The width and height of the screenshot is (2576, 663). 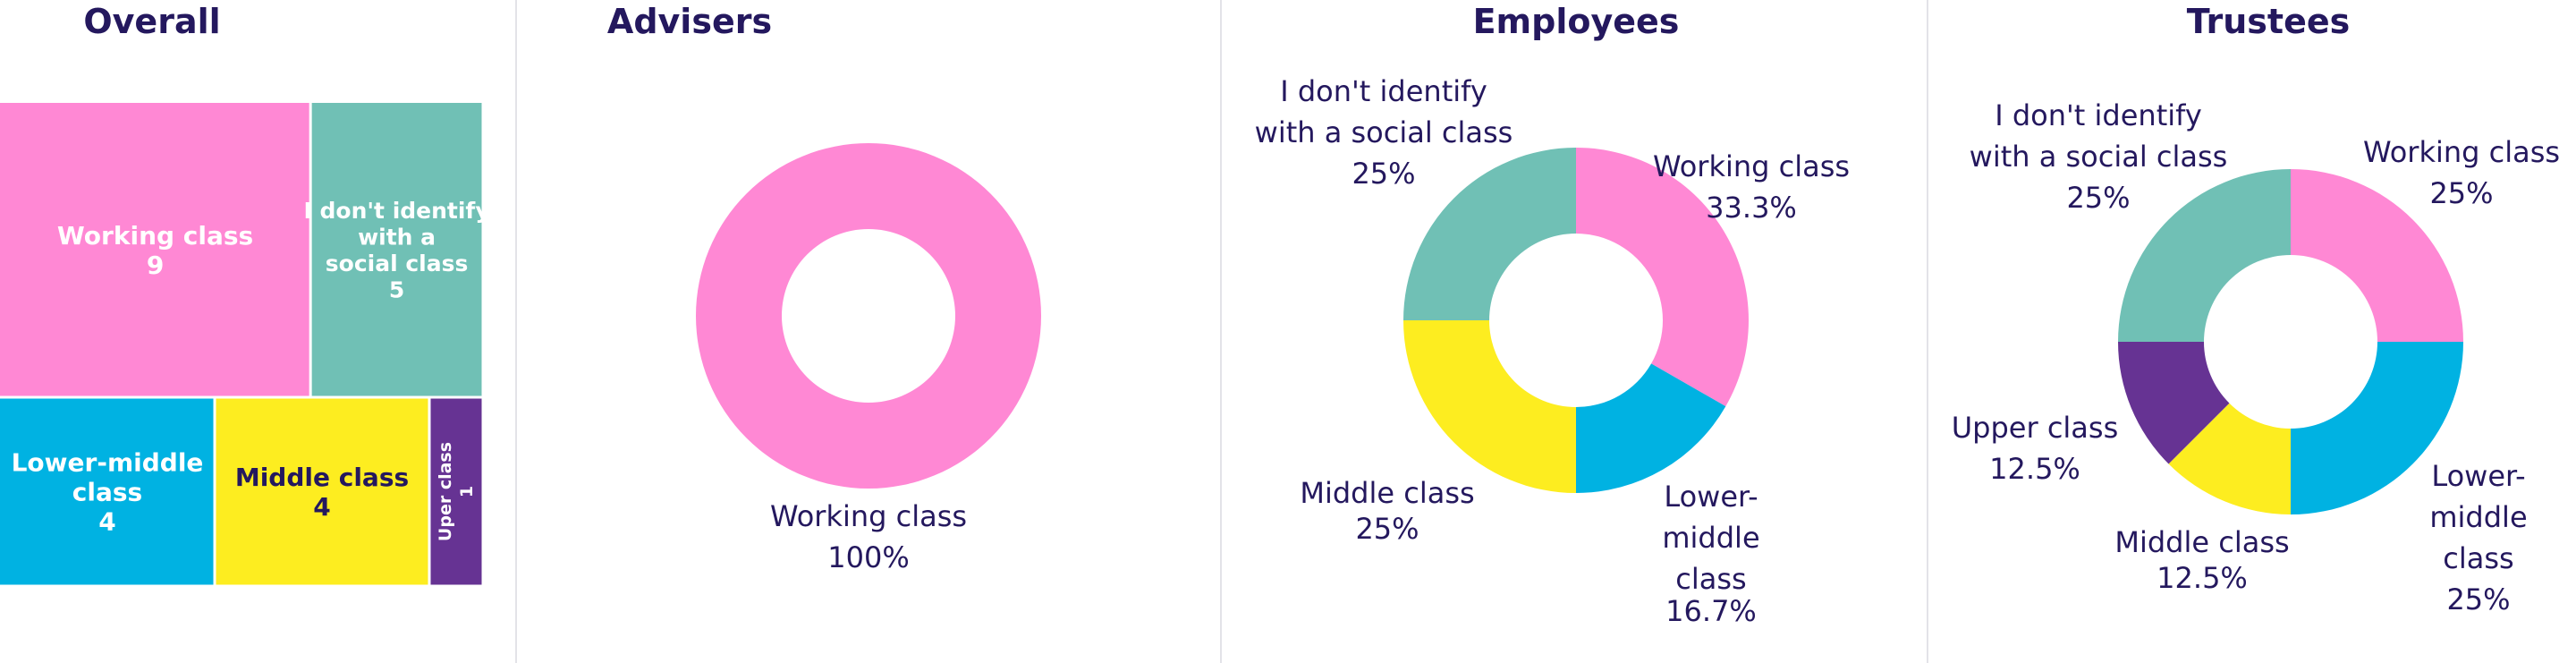 I want to click on treemap-label-i-don-t-identify-with-a-social-class: I don't identify with a social class 5, so click(x=397, y=251).